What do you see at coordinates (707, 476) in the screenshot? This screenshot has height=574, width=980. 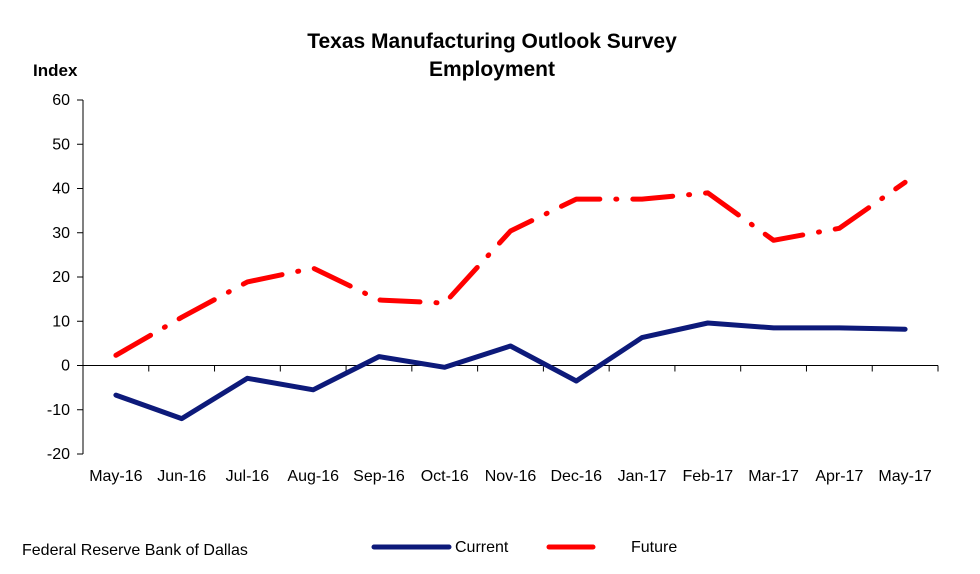 I see `x-tick-label: Feb-17` at bounding box center [707, 476].